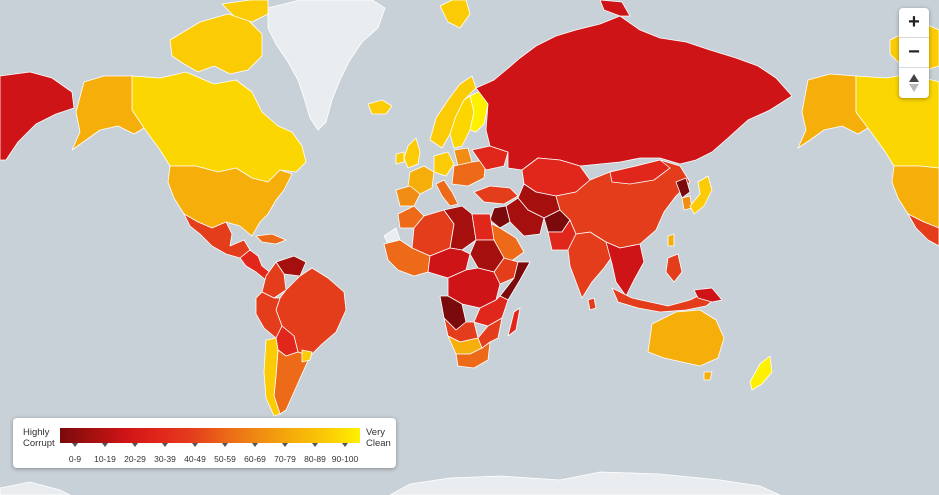 This screenshot has height=495, width=939. Describe the element at coordinates (496, 195) in the screenshot. I see `turkey` at that location.